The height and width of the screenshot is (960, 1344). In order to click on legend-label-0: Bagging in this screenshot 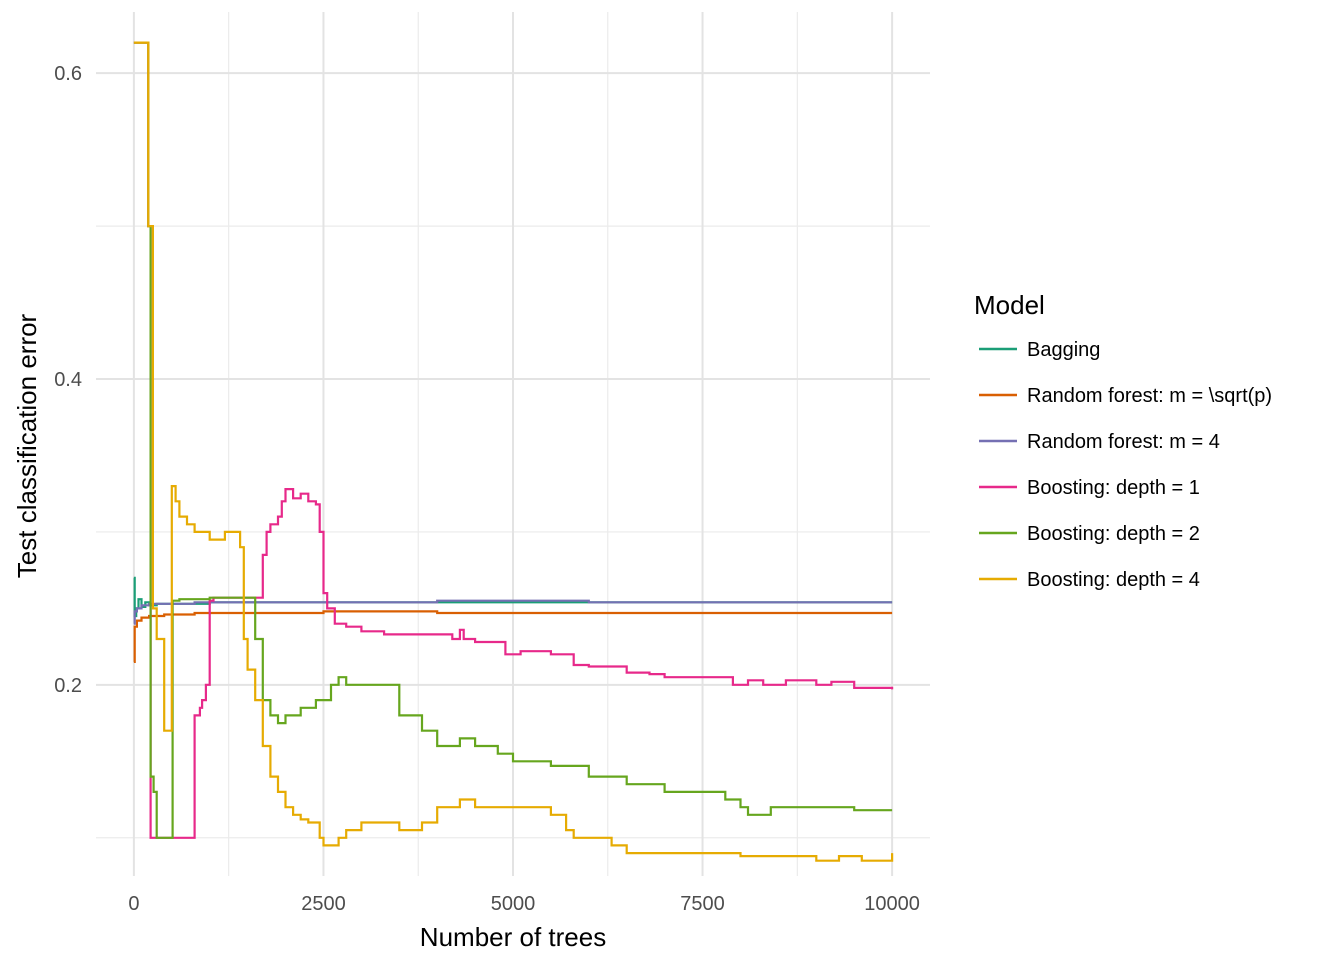, I will do `click(1063, 350)`.